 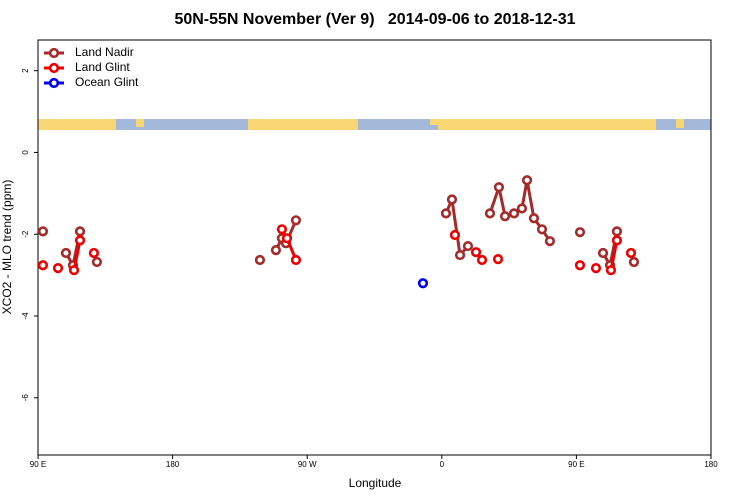 I want to click on x-axis-title: Longitude, so click(x=375, y=483).